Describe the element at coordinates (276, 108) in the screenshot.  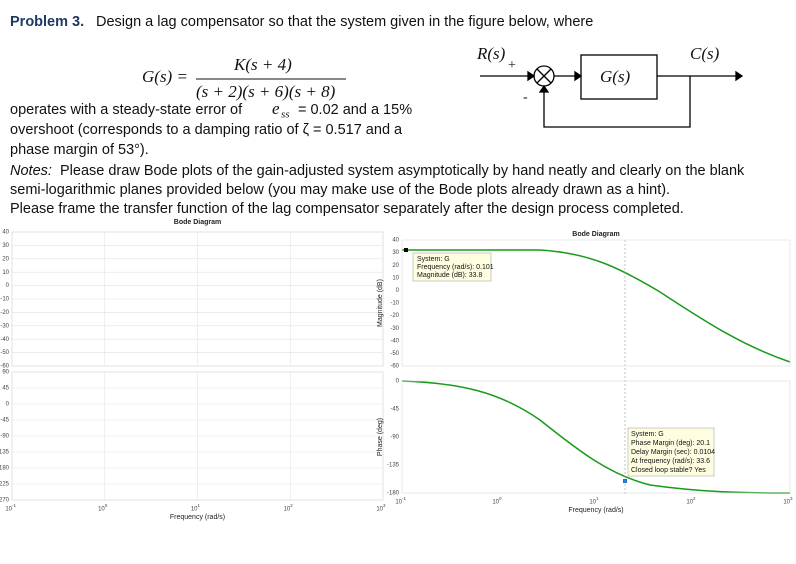
I see `spec-symbol: e` at that location.